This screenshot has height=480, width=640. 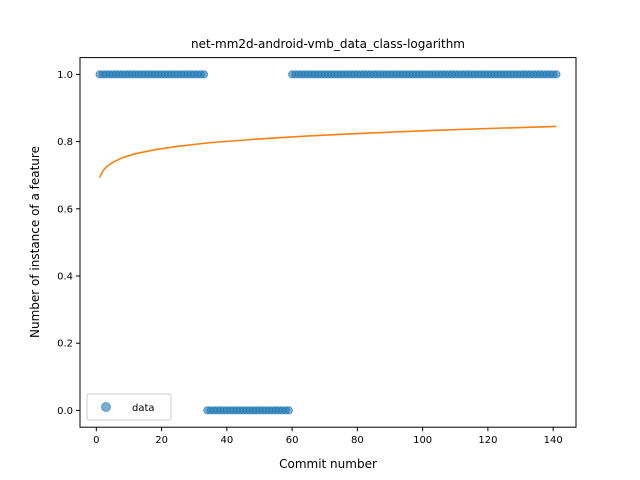 I want to click on legend: data, so click(x=129, y=407).